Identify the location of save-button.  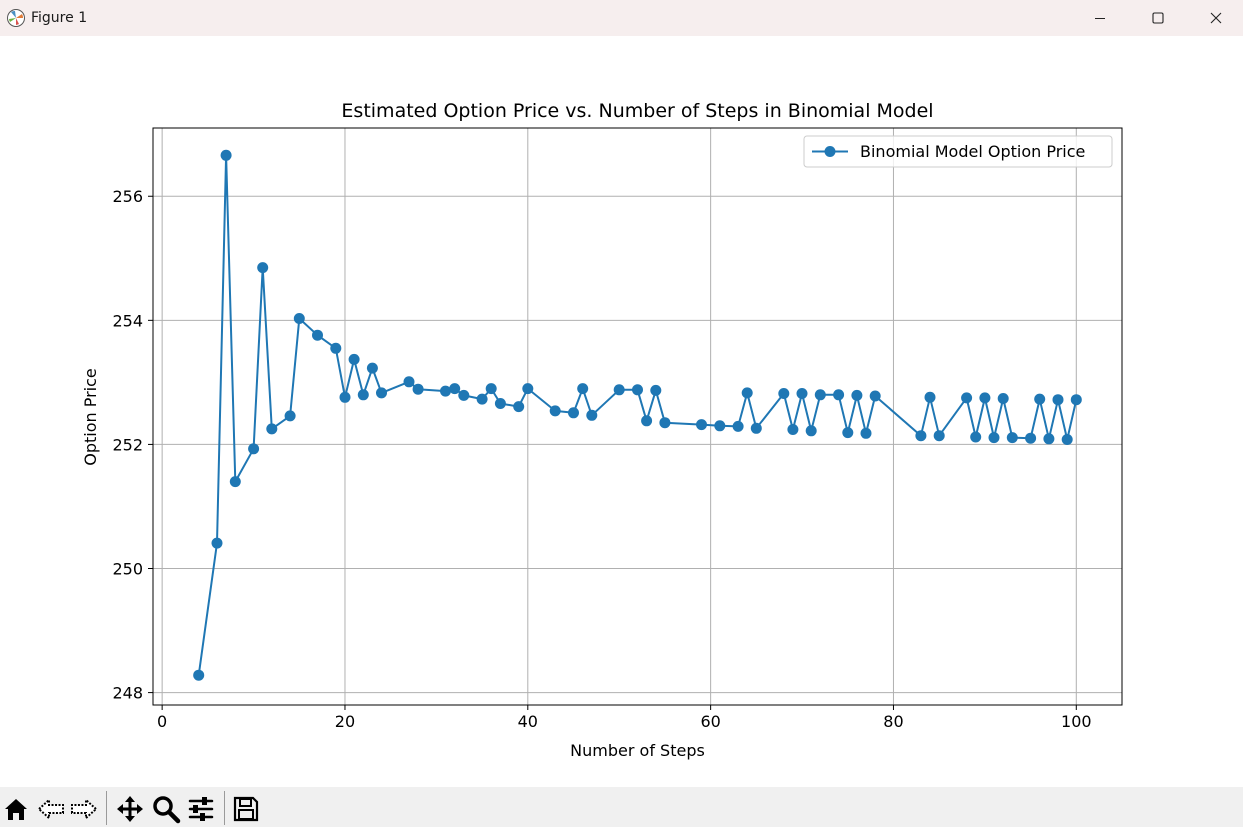
(246, 809).